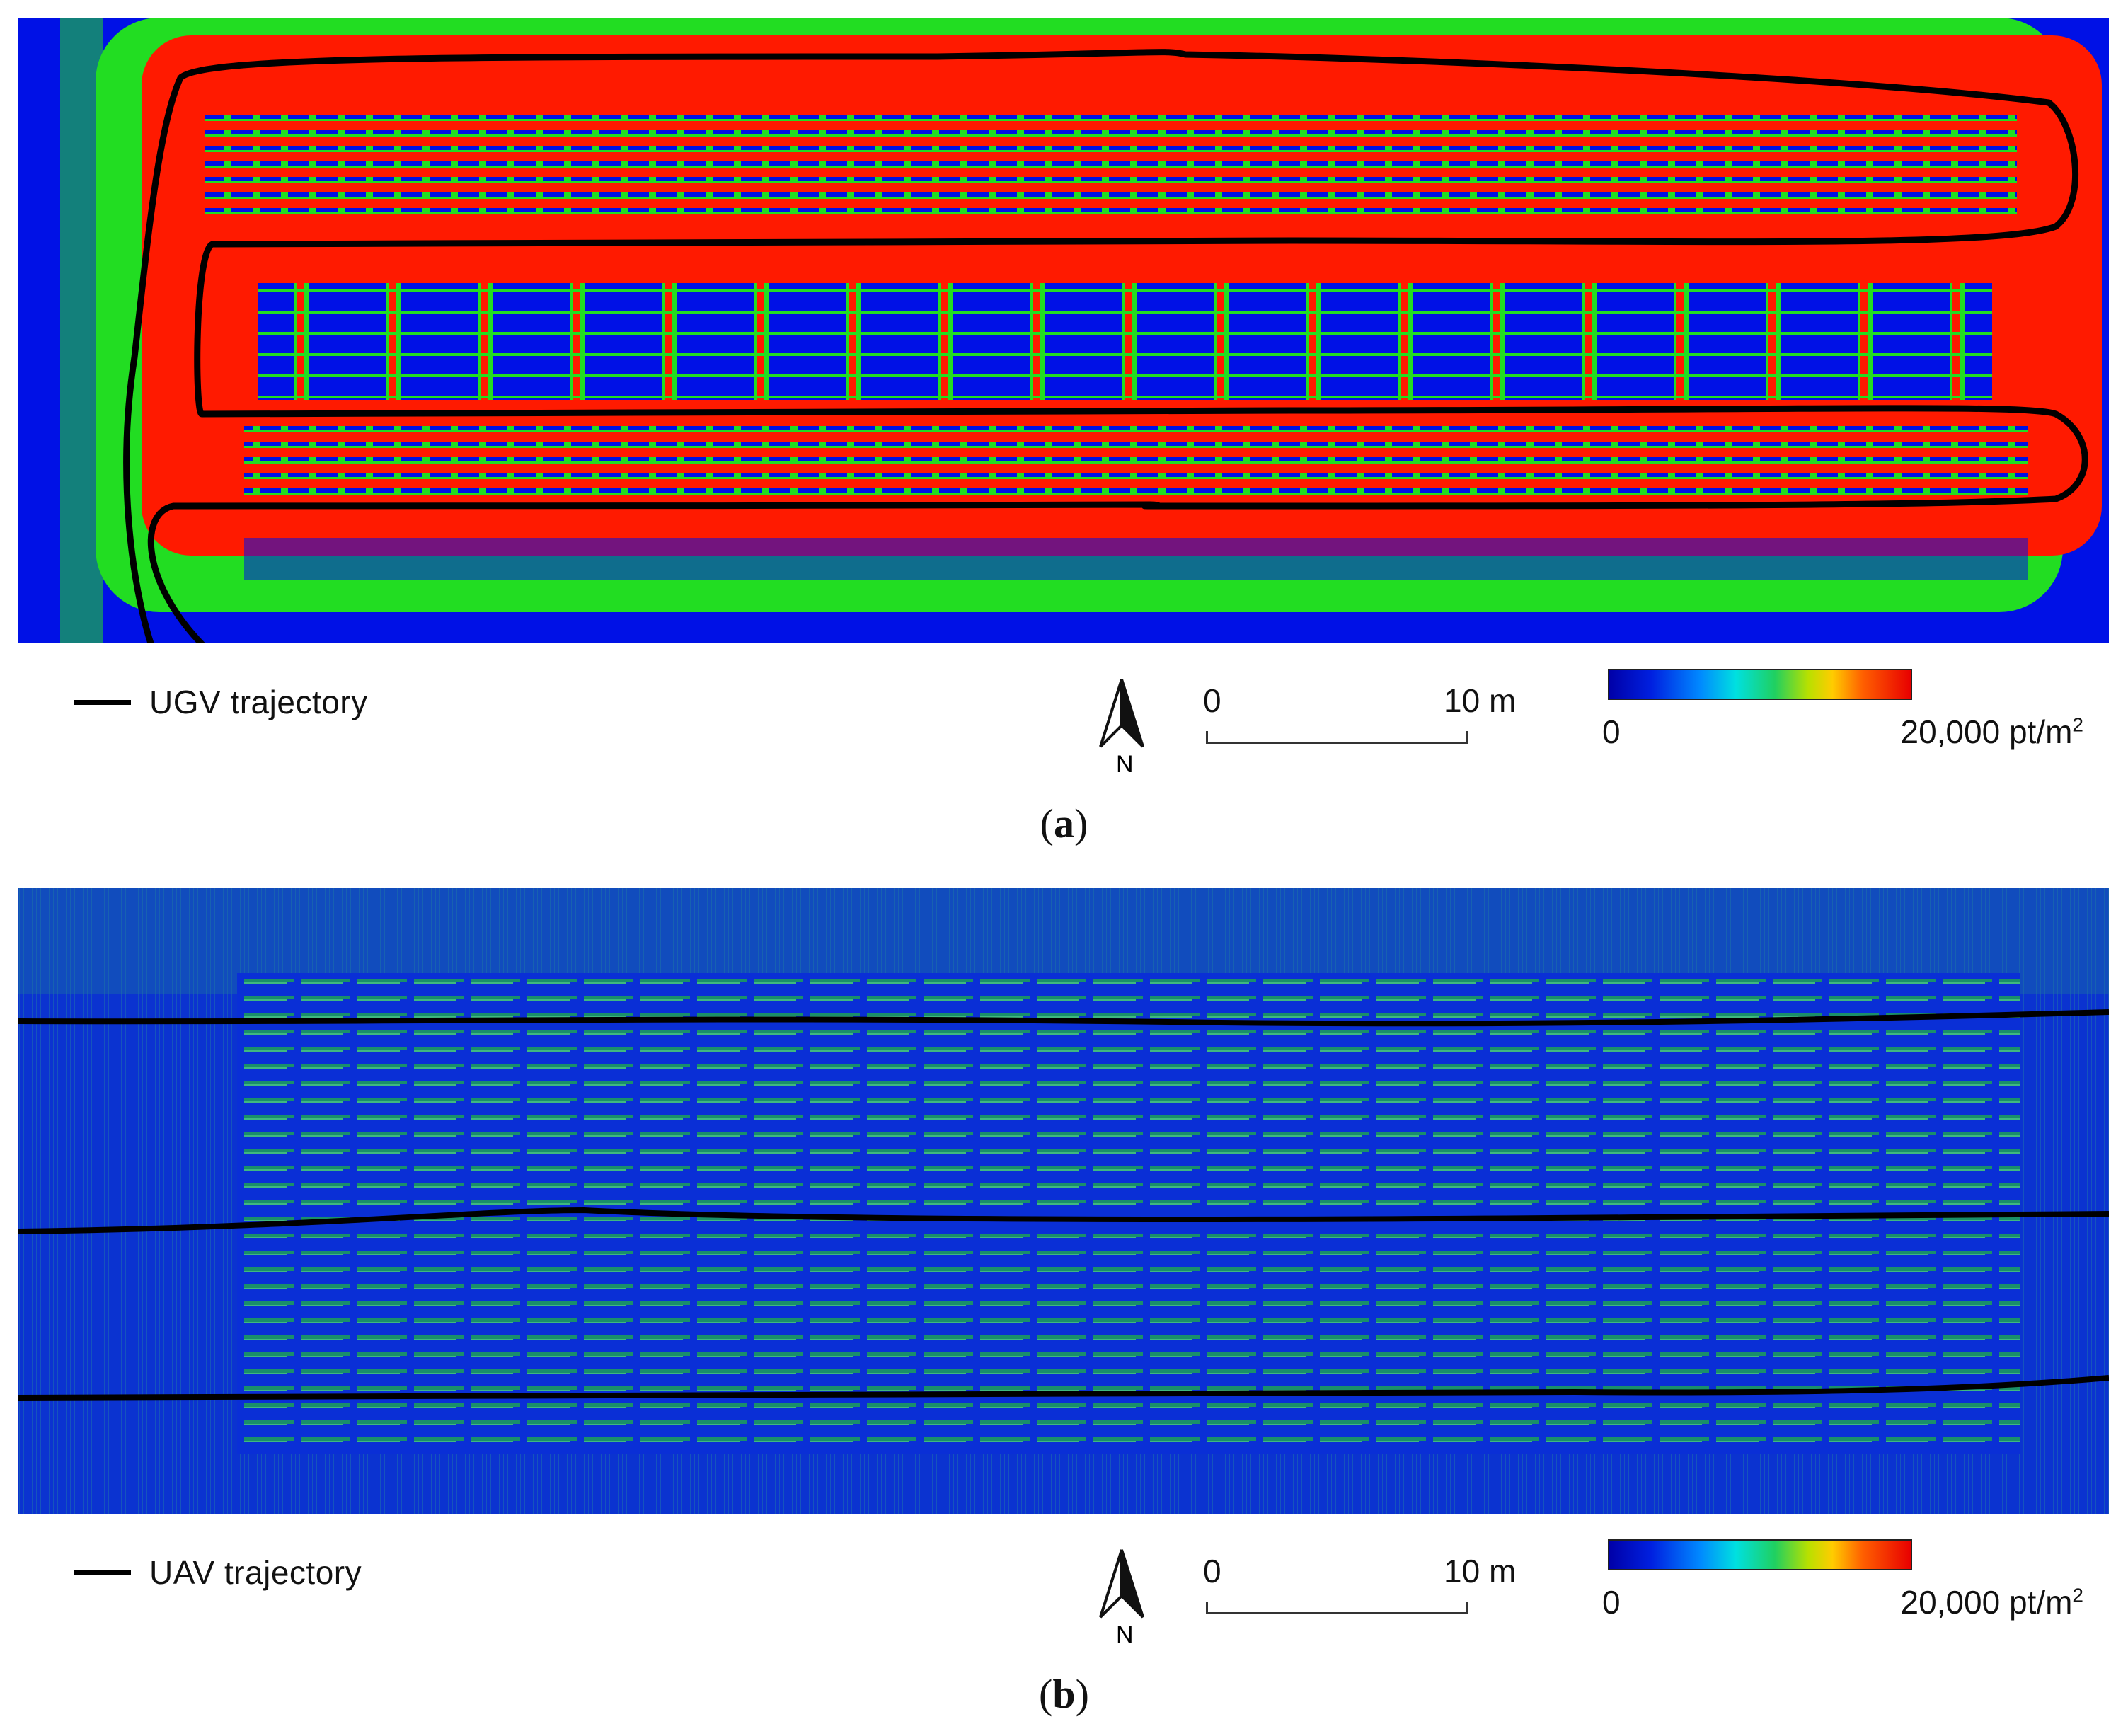 Image resolution: width=2128 pixels, height=1736 pixels. Describe the element at coordinates (1064, 1694) in the screenshot. I see `caption-b: (b)` at that location.